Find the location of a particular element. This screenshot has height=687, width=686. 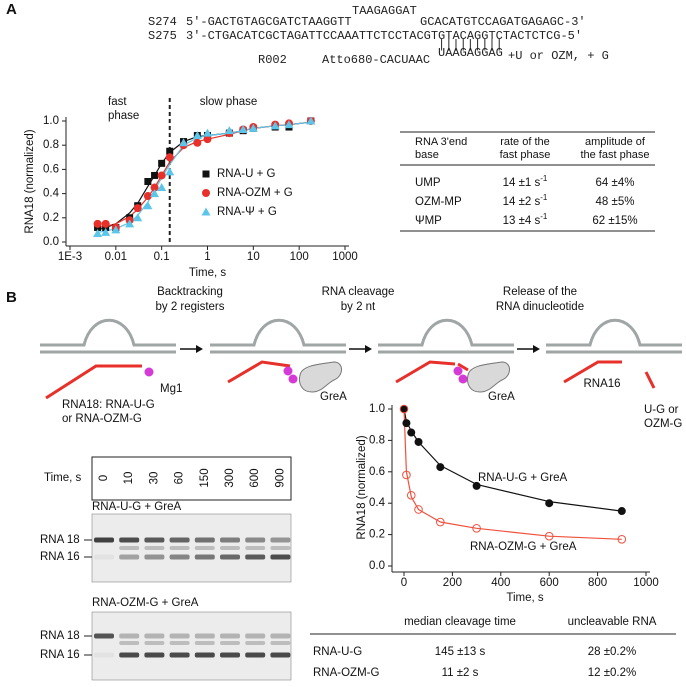

legend-entry: RNA-OZM + G is located at coordinates (247, 193).